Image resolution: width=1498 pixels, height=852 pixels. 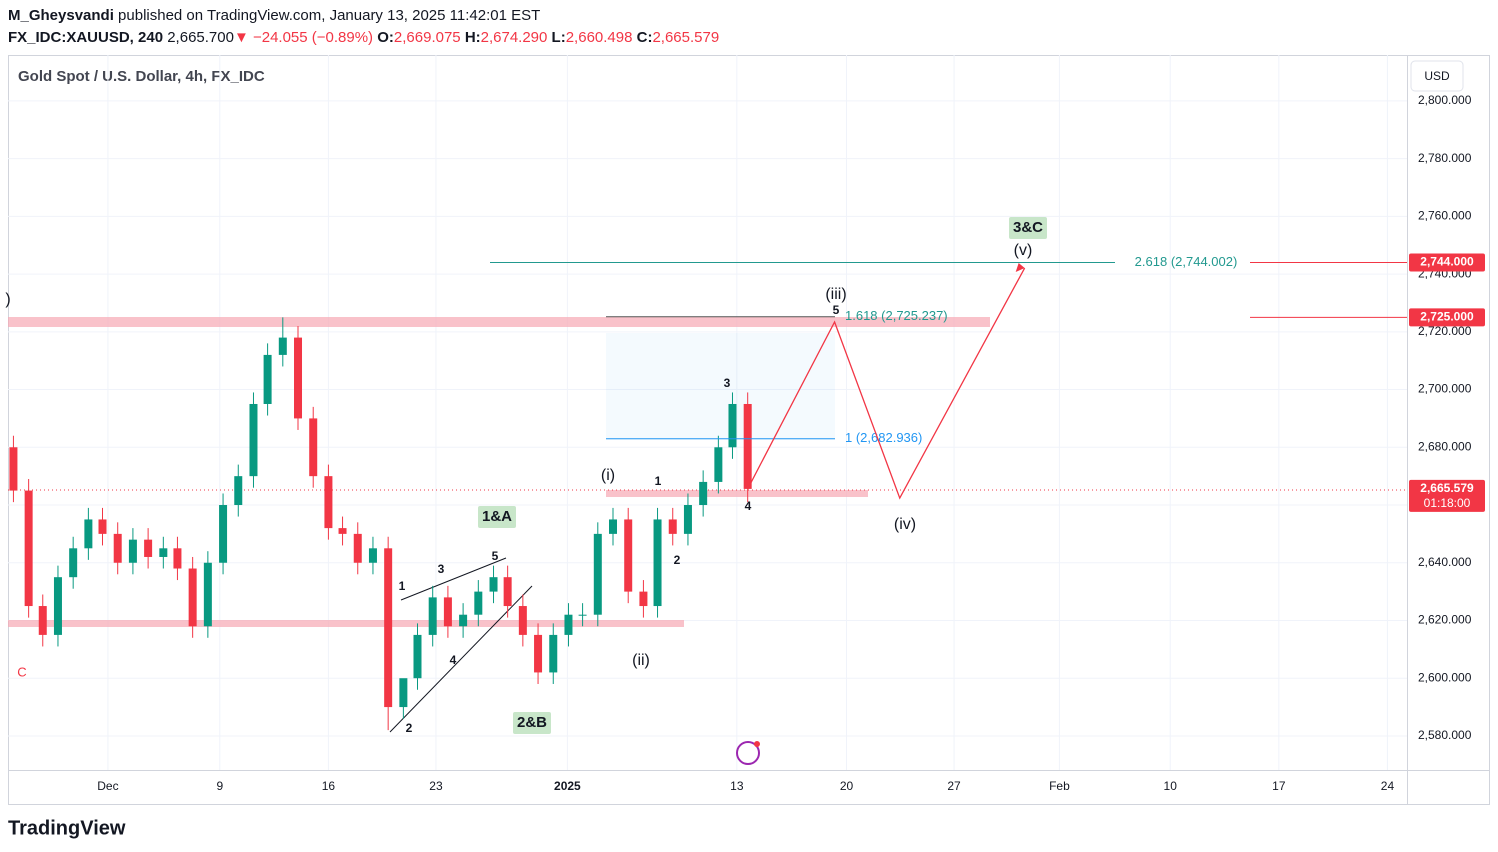 I want to click on price-tag-label: 2,744.000, so click(x=1447, y=262).